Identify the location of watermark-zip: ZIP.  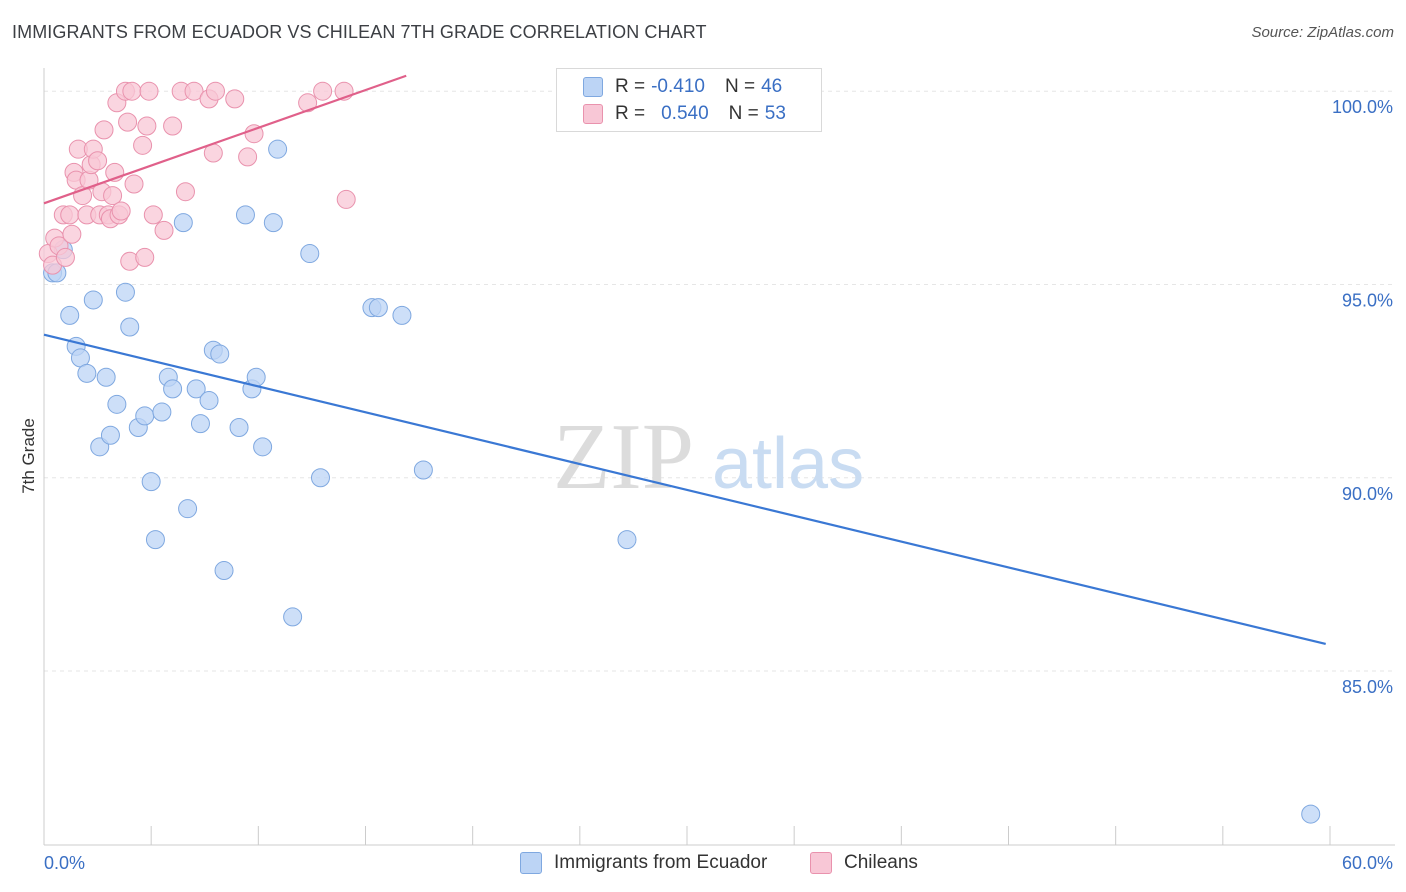
(623, 457).